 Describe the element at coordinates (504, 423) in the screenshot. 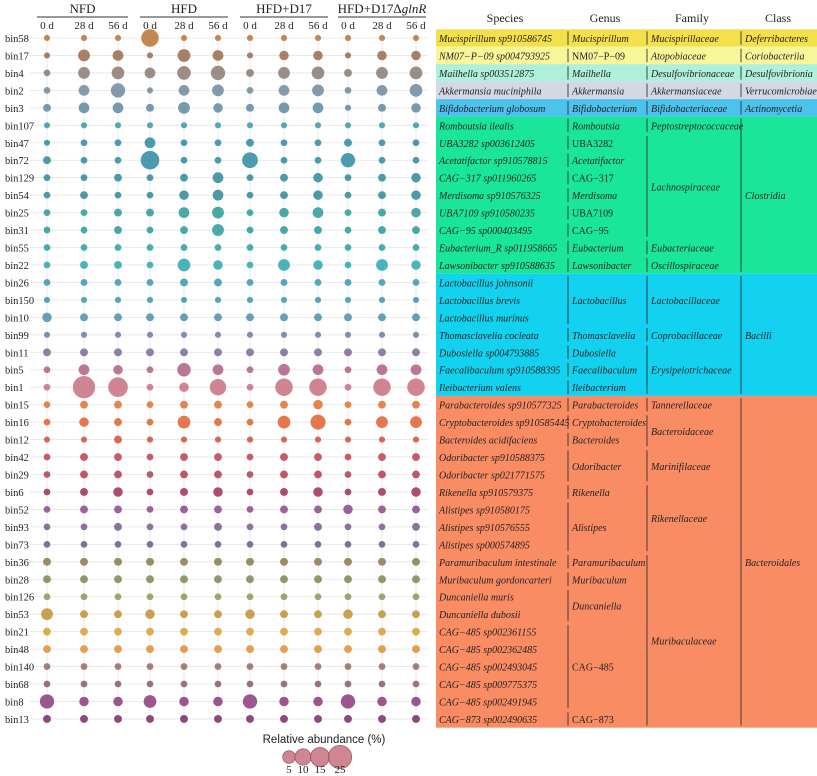

I see `species-label: Cryptobacteroides sp910585445` at that location.